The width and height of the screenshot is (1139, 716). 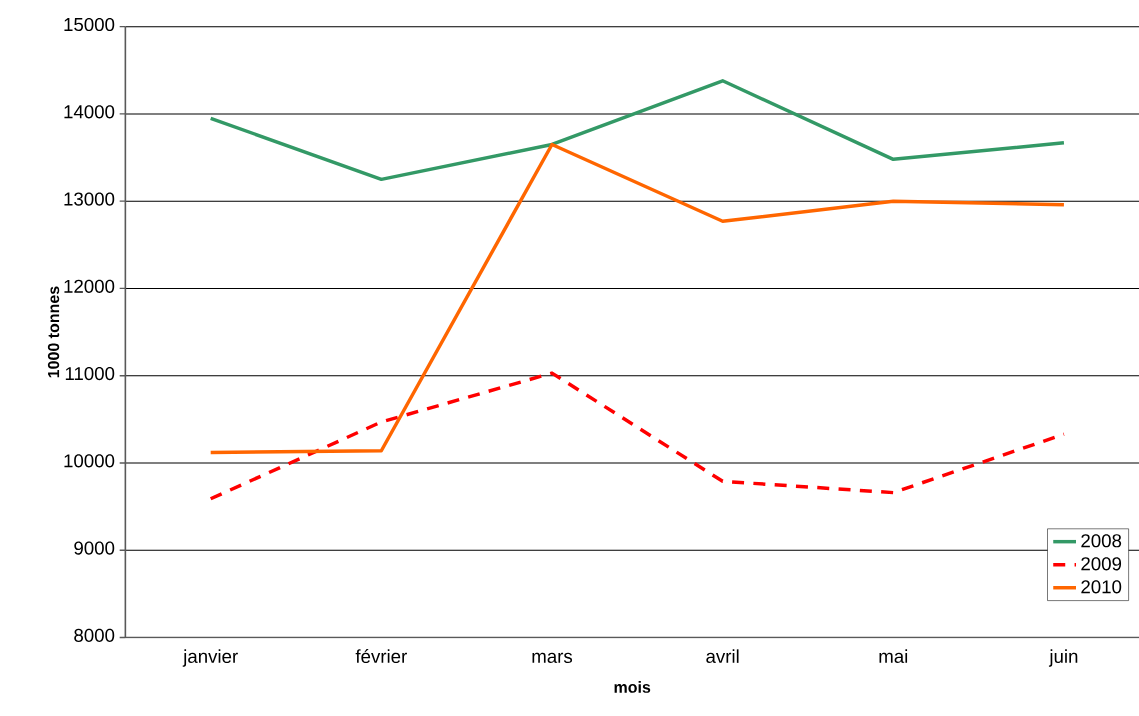 What do you see at coordinates (53, 332) in the screenshot?
I see `y-axis-title: 1000 tonnes` at bounding box center [53, 332].